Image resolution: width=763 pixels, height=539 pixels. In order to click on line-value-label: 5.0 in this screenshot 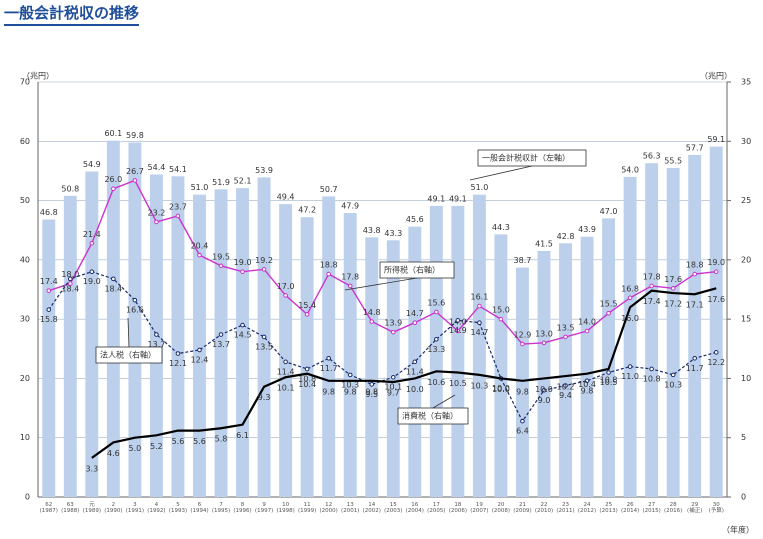, I will do `click(135, 448)`.